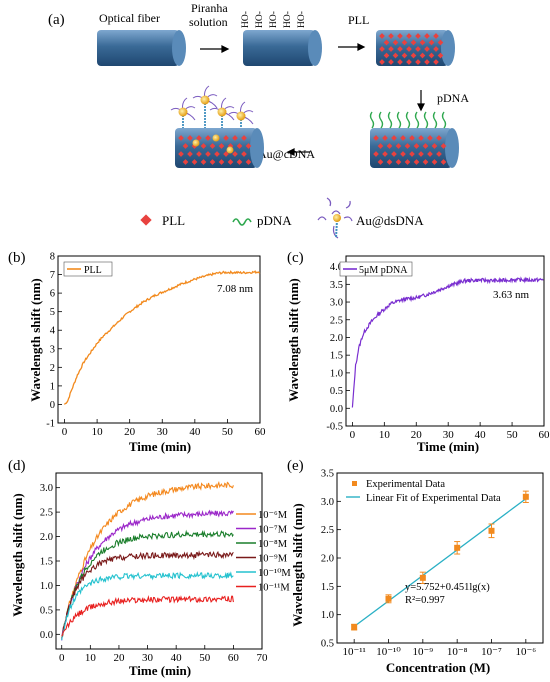 Image resolution: width=550 pixels, height=682 pixels. What do you see at coordinates (327, 559) in the screenshot?
I see `y-tick-label: 2.0` at bounding box center [327, 559].